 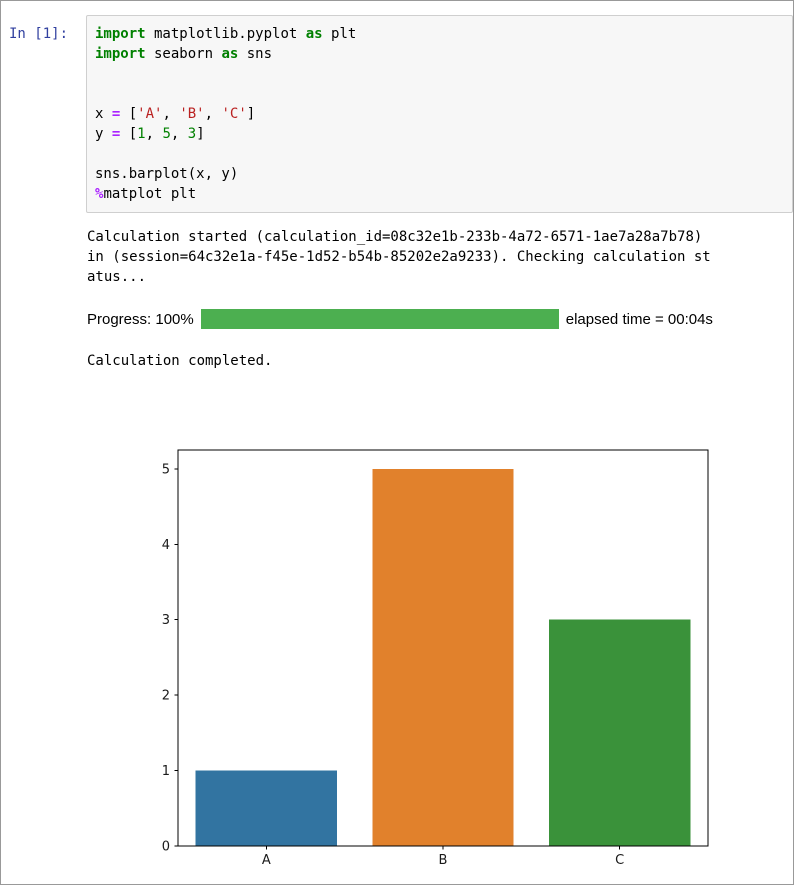 I want to click on code-line: import matplotlib.pyplot as plt, so click(x=439, y=34).